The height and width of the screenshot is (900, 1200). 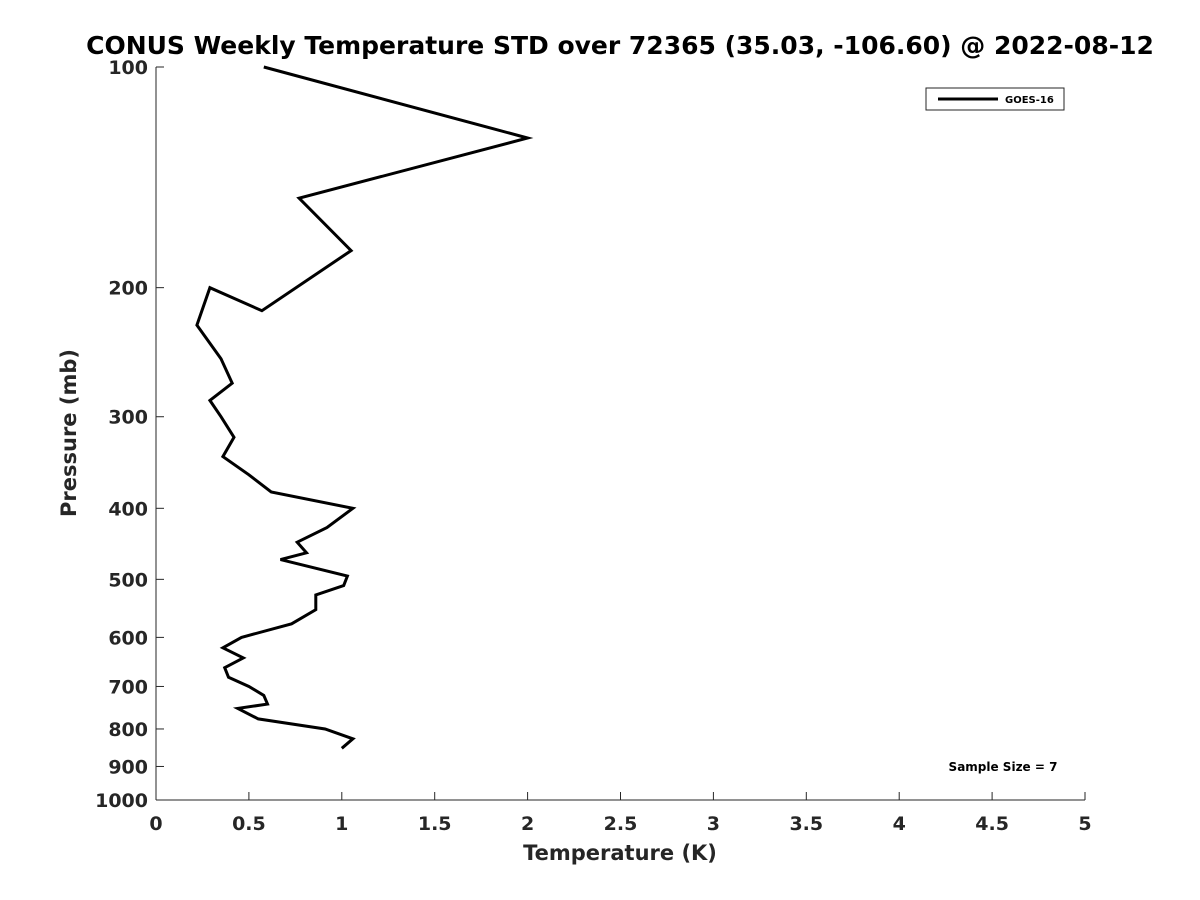 I want to click on x-axis-label: Temperature (K), so click(x=620, y=853).